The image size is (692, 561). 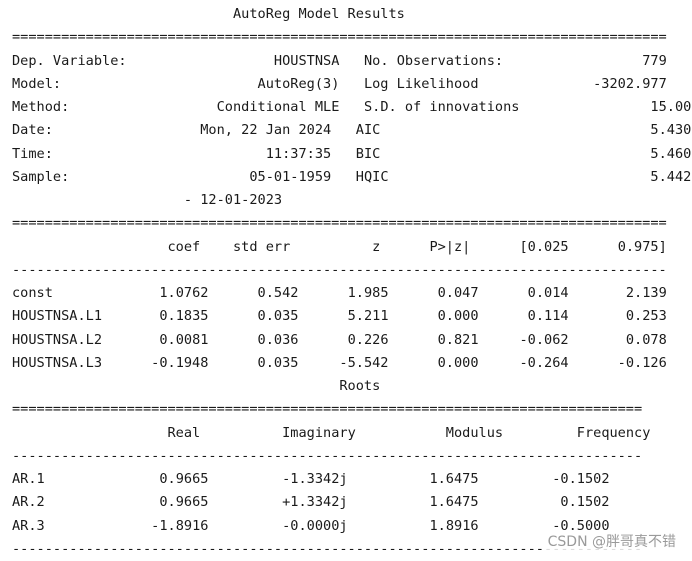 What do you see at coordinates (57, 362) in the screenshot?
I see `coef-name: HOUSTNSA.L3` at bounding box center [57, 362].